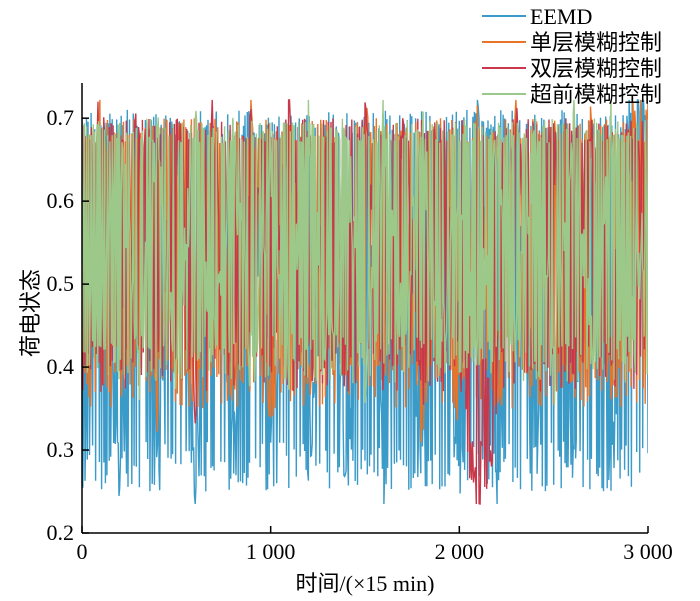 The height and width of the screenshot is (601, 700). Describe the element at coordinates (61, 449) in the screenshot. I see `y-tick-label: 0.3` at that location.